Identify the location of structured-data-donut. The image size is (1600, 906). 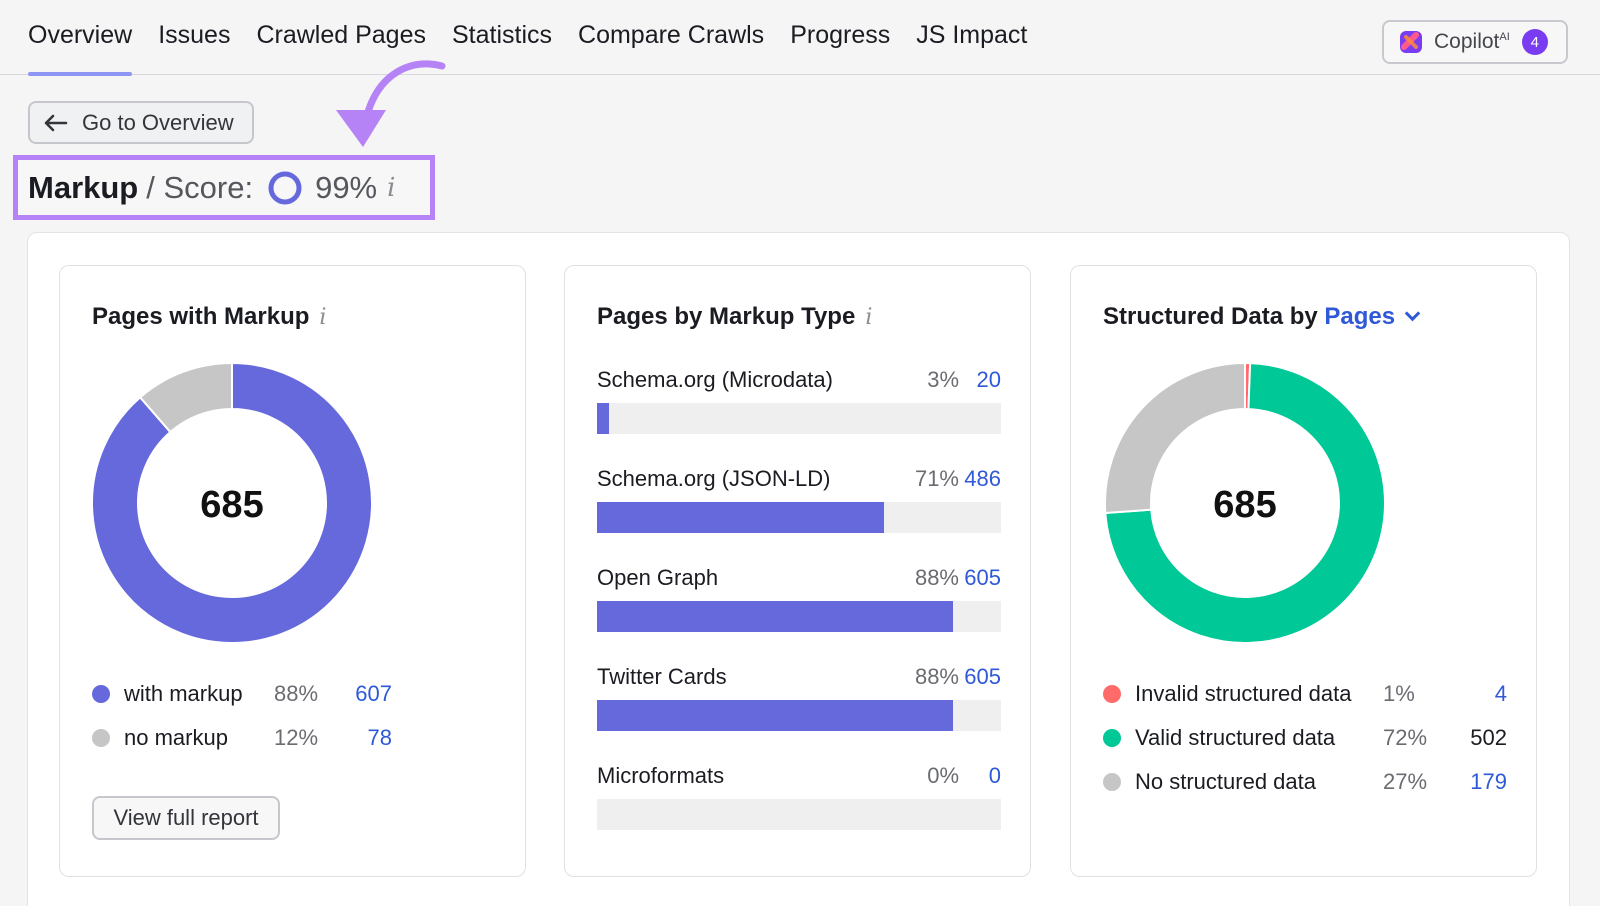
(1245, 502).